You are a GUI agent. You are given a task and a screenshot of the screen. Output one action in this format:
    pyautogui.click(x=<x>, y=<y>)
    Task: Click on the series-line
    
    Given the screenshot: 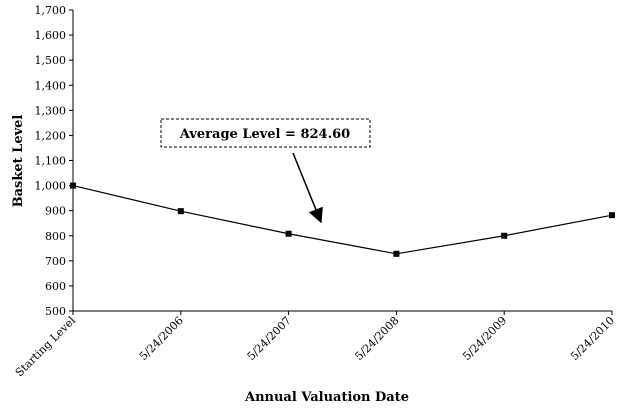 What is the action you would take?
    pyautogui.click(x=342, y=219)
    